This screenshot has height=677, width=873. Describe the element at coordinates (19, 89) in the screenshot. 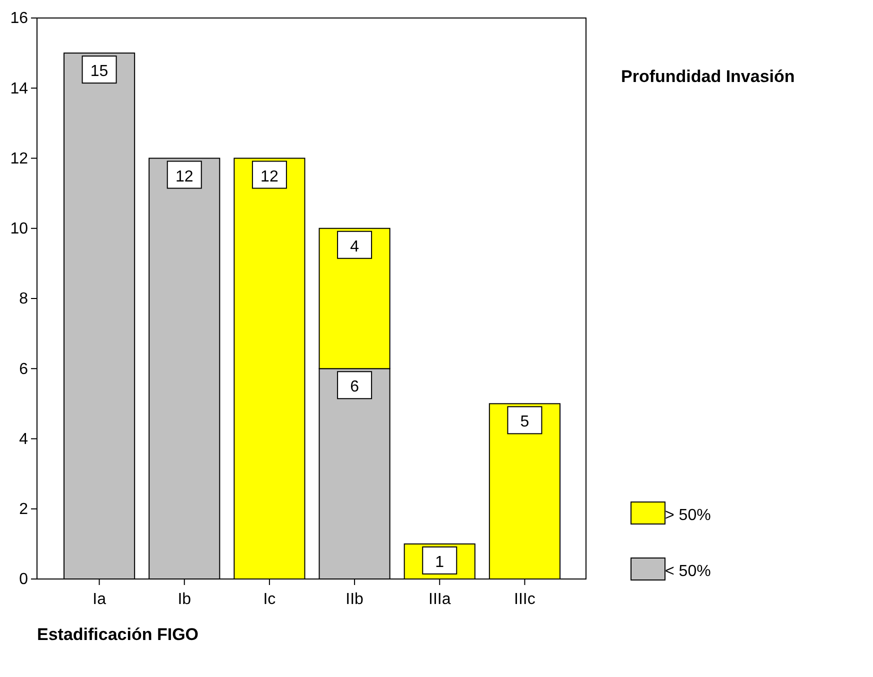

I see `y-tick-label: 14` at that location.